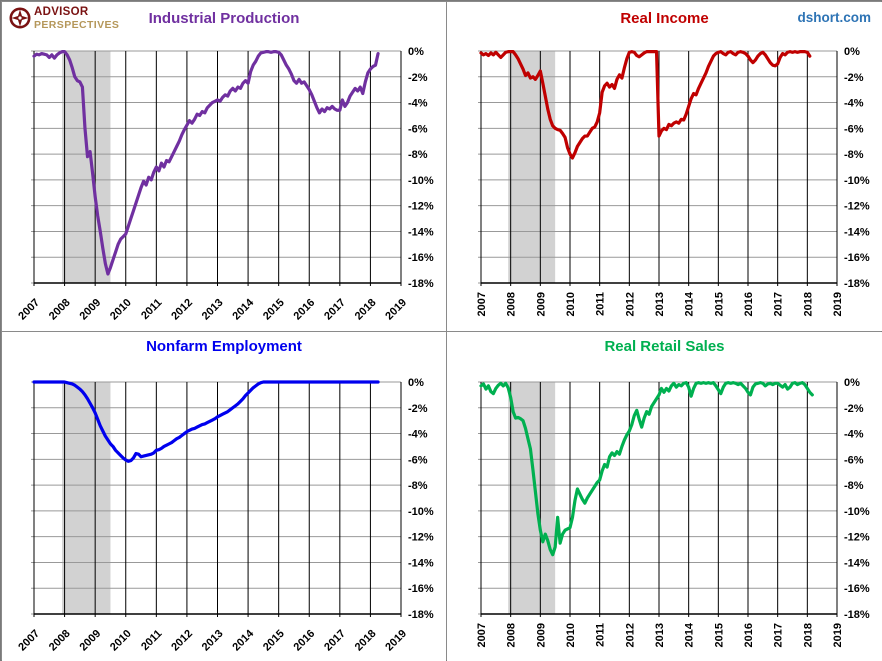 This screenshot has height=661, width=882. I want to click on logo-text: ADVISOR PERSPECTIVES, so click(77, 18).